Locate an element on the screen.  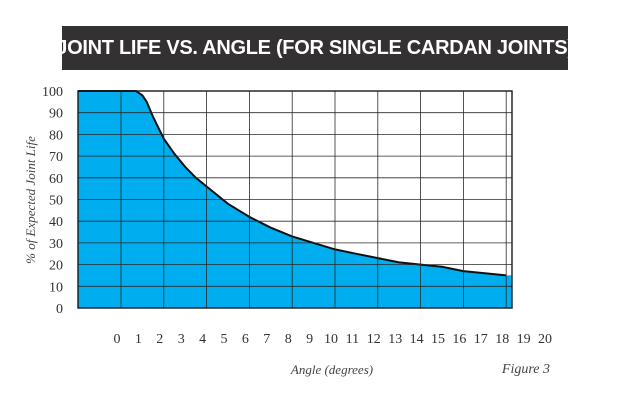
x-tick-label: 7 is located at coordinates (266, 339).